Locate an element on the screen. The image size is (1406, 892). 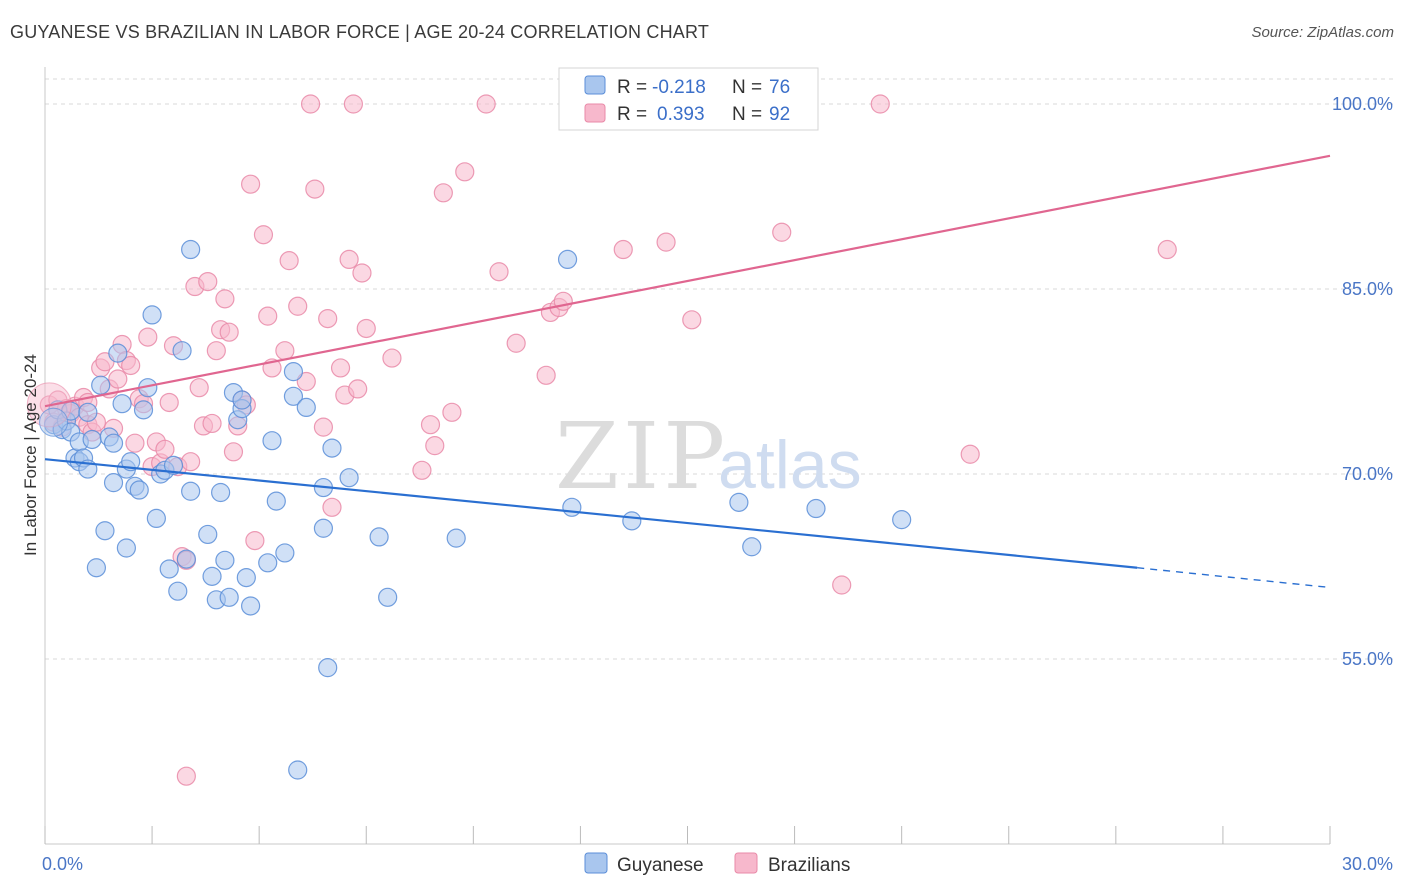
legend-r-label-1: R = is located at coordinates (632, 87).